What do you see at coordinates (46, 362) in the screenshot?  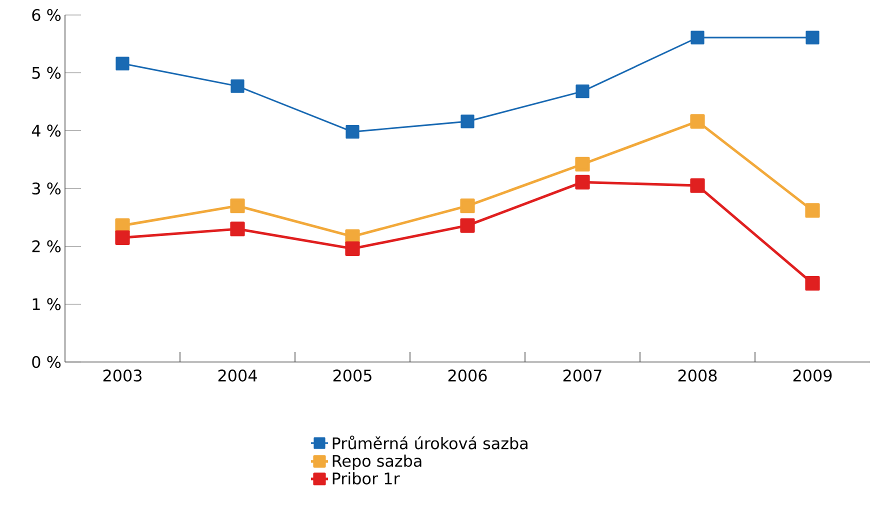 I see `y-tick-label: 0 %` at bounding box center [46, 362].